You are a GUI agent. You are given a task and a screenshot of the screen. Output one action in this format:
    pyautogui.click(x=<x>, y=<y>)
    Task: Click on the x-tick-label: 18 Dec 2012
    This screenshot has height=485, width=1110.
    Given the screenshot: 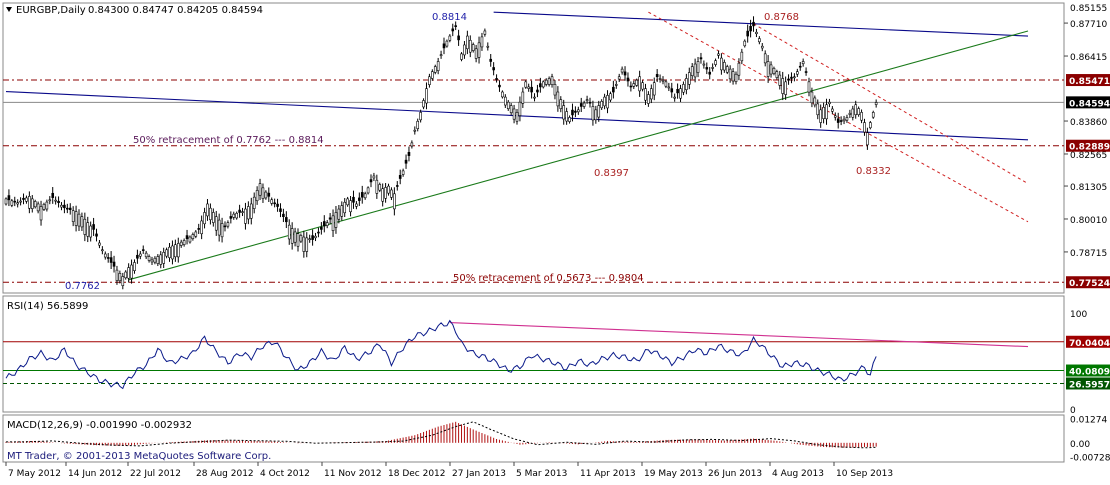 What is the action you would take?
    pyautogui.click(x=417, y=474)
    